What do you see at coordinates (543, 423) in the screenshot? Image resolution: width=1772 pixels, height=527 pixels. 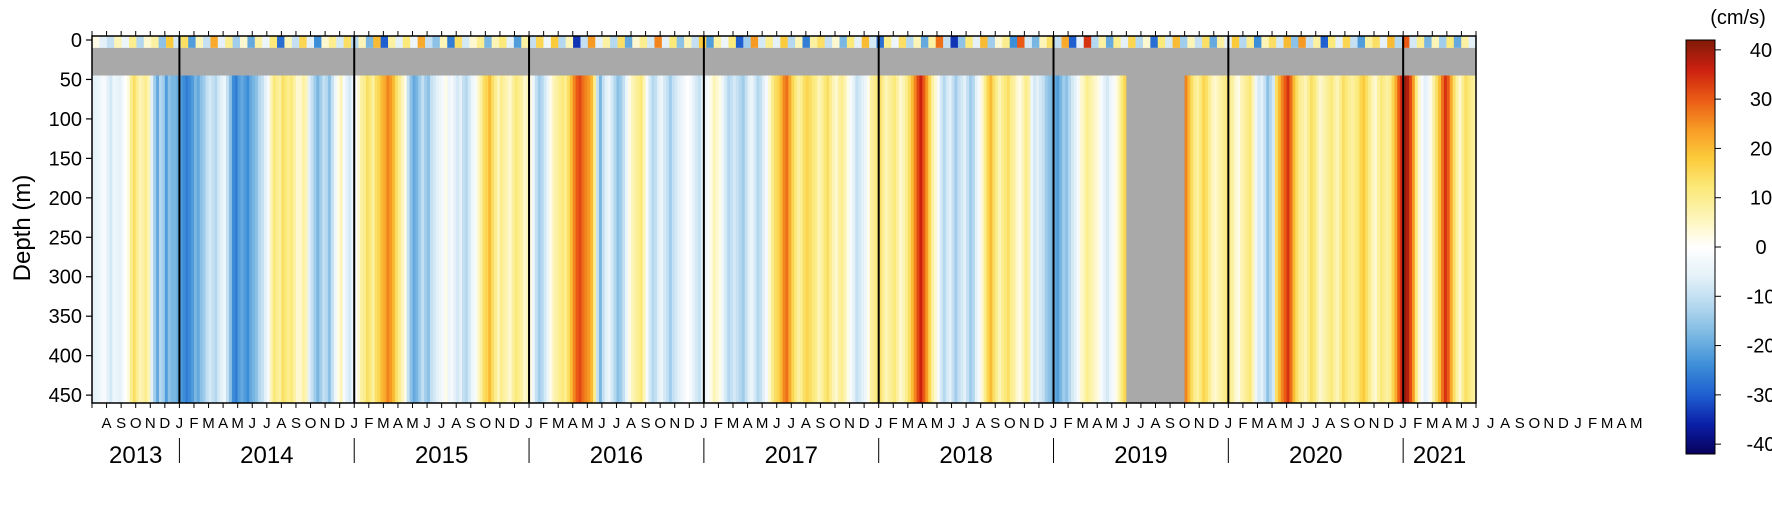 I see `x-month-label: F` at bounding box center [543, 423].